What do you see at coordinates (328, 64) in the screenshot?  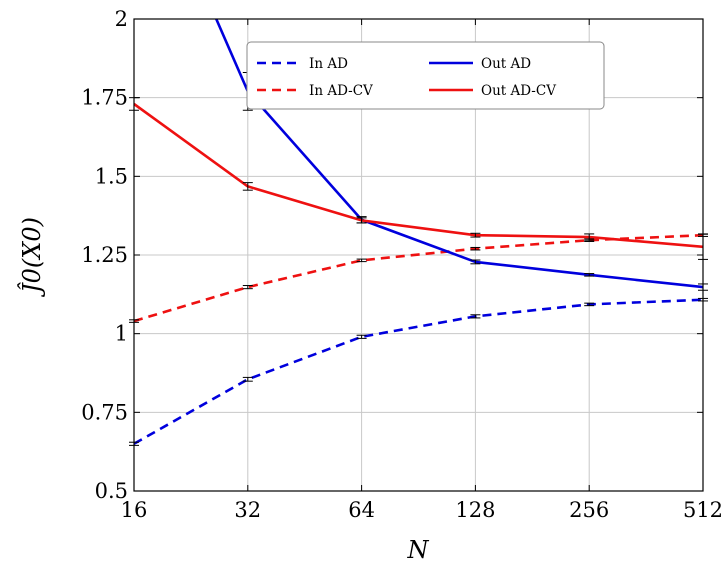 I see `legend-label-in-ad: In AD` at bounding box center [328, 64].